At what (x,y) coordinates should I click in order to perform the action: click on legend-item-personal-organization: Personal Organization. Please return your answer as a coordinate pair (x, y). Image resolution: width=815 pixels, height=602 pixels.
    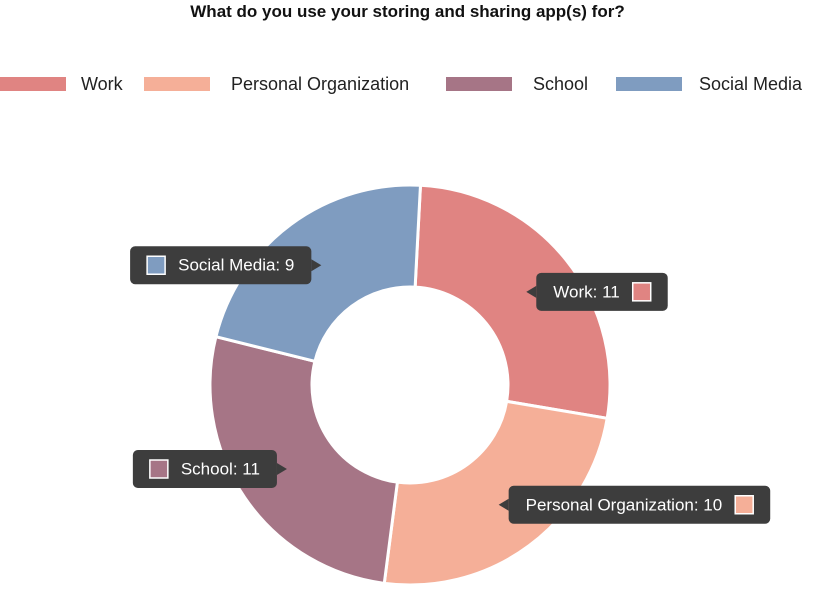
    Looking at the image, I should click on (276, 84).